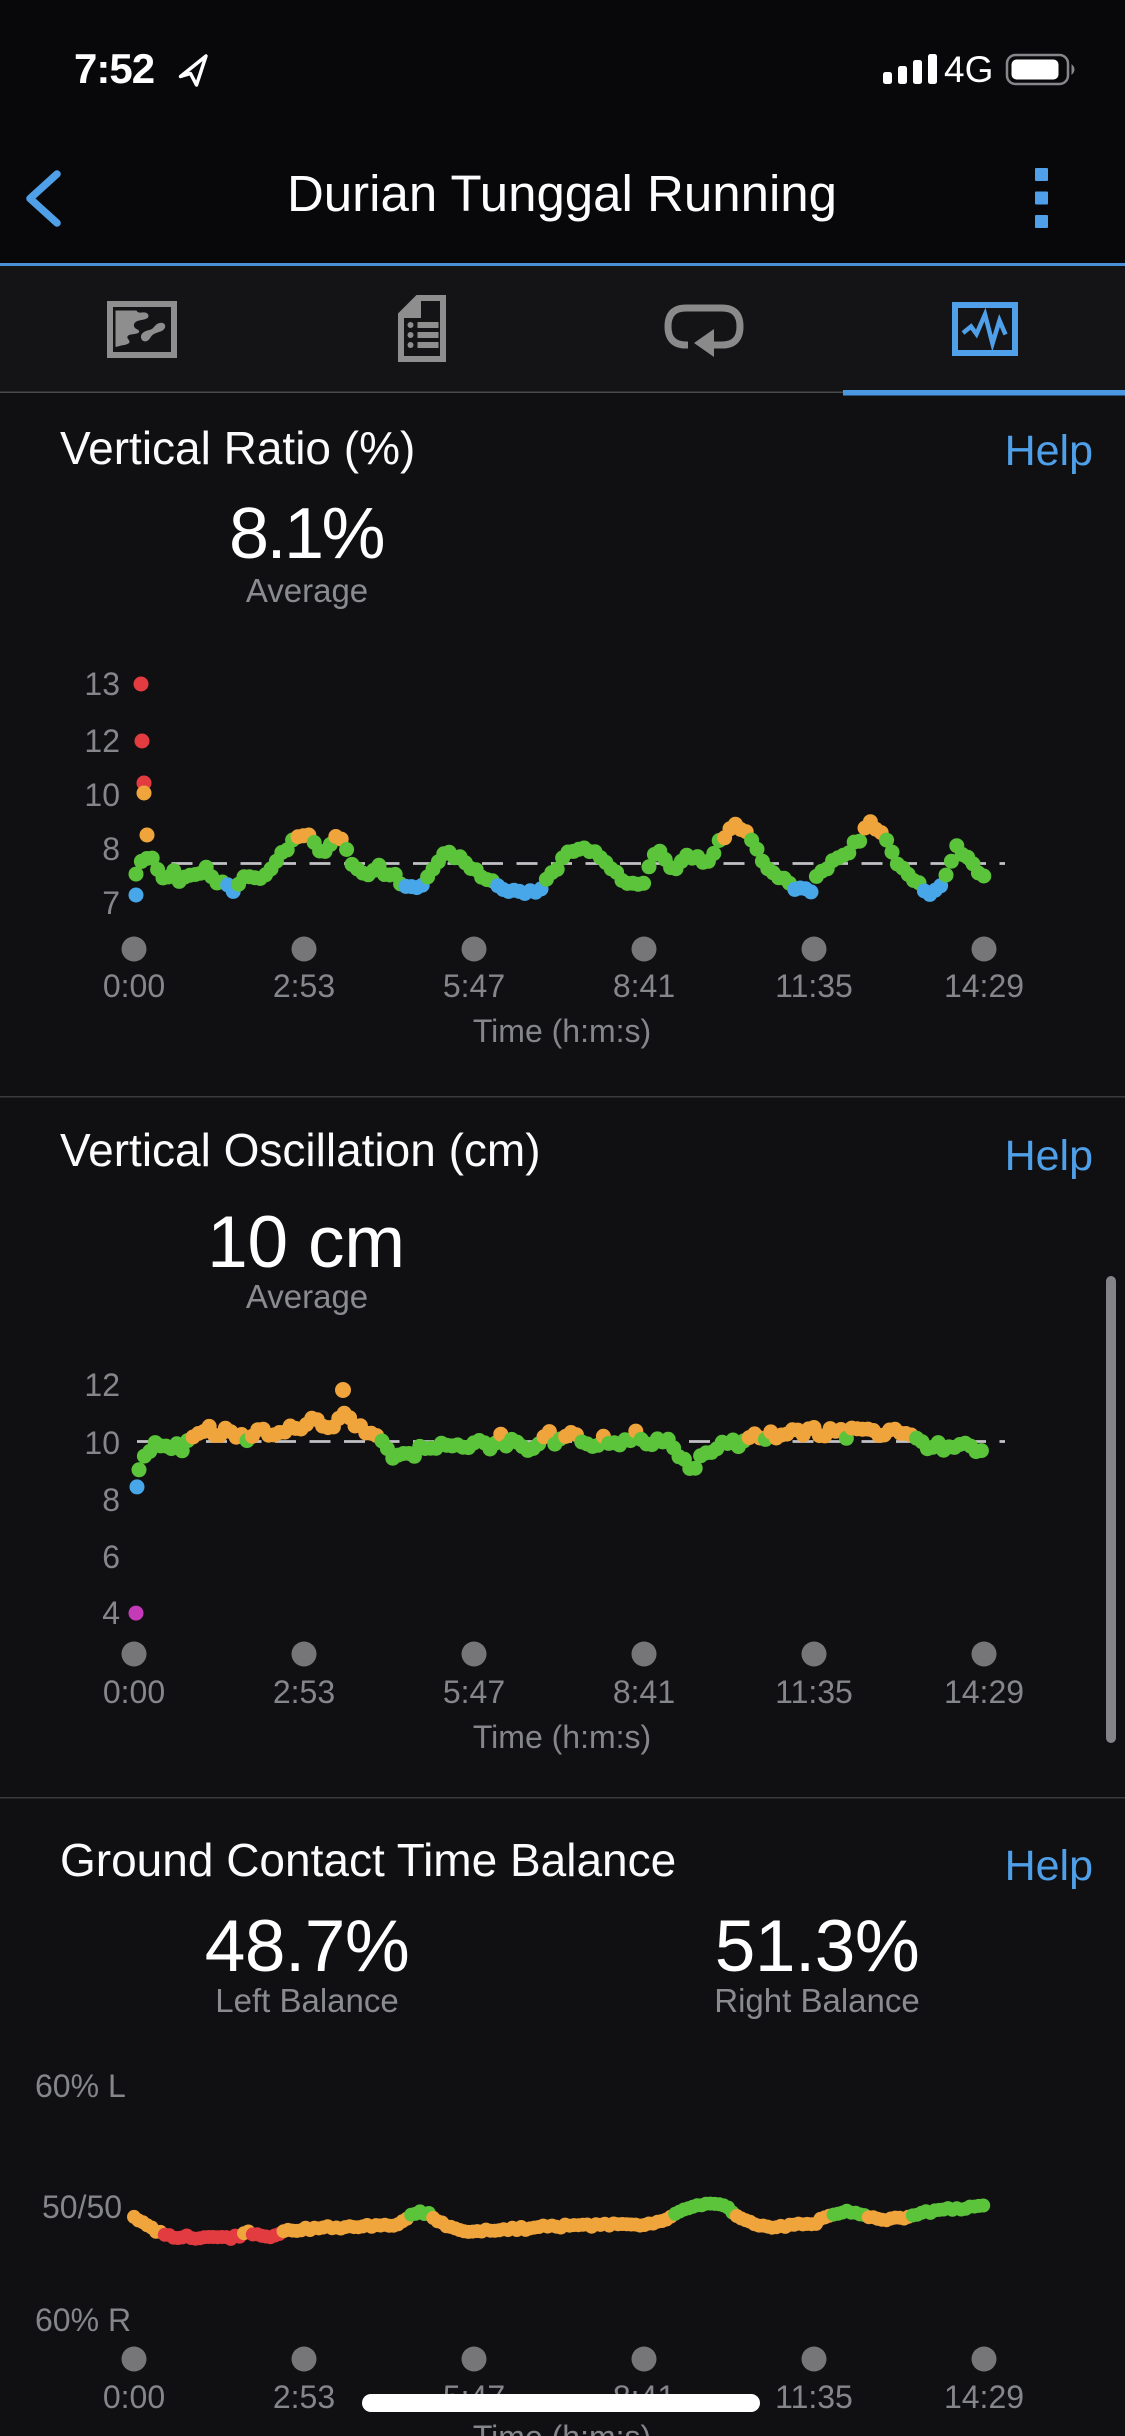  Describe the element at coordinates (307, 1946) in the screenshot. I see `svg-text: 48.7%` at that location.